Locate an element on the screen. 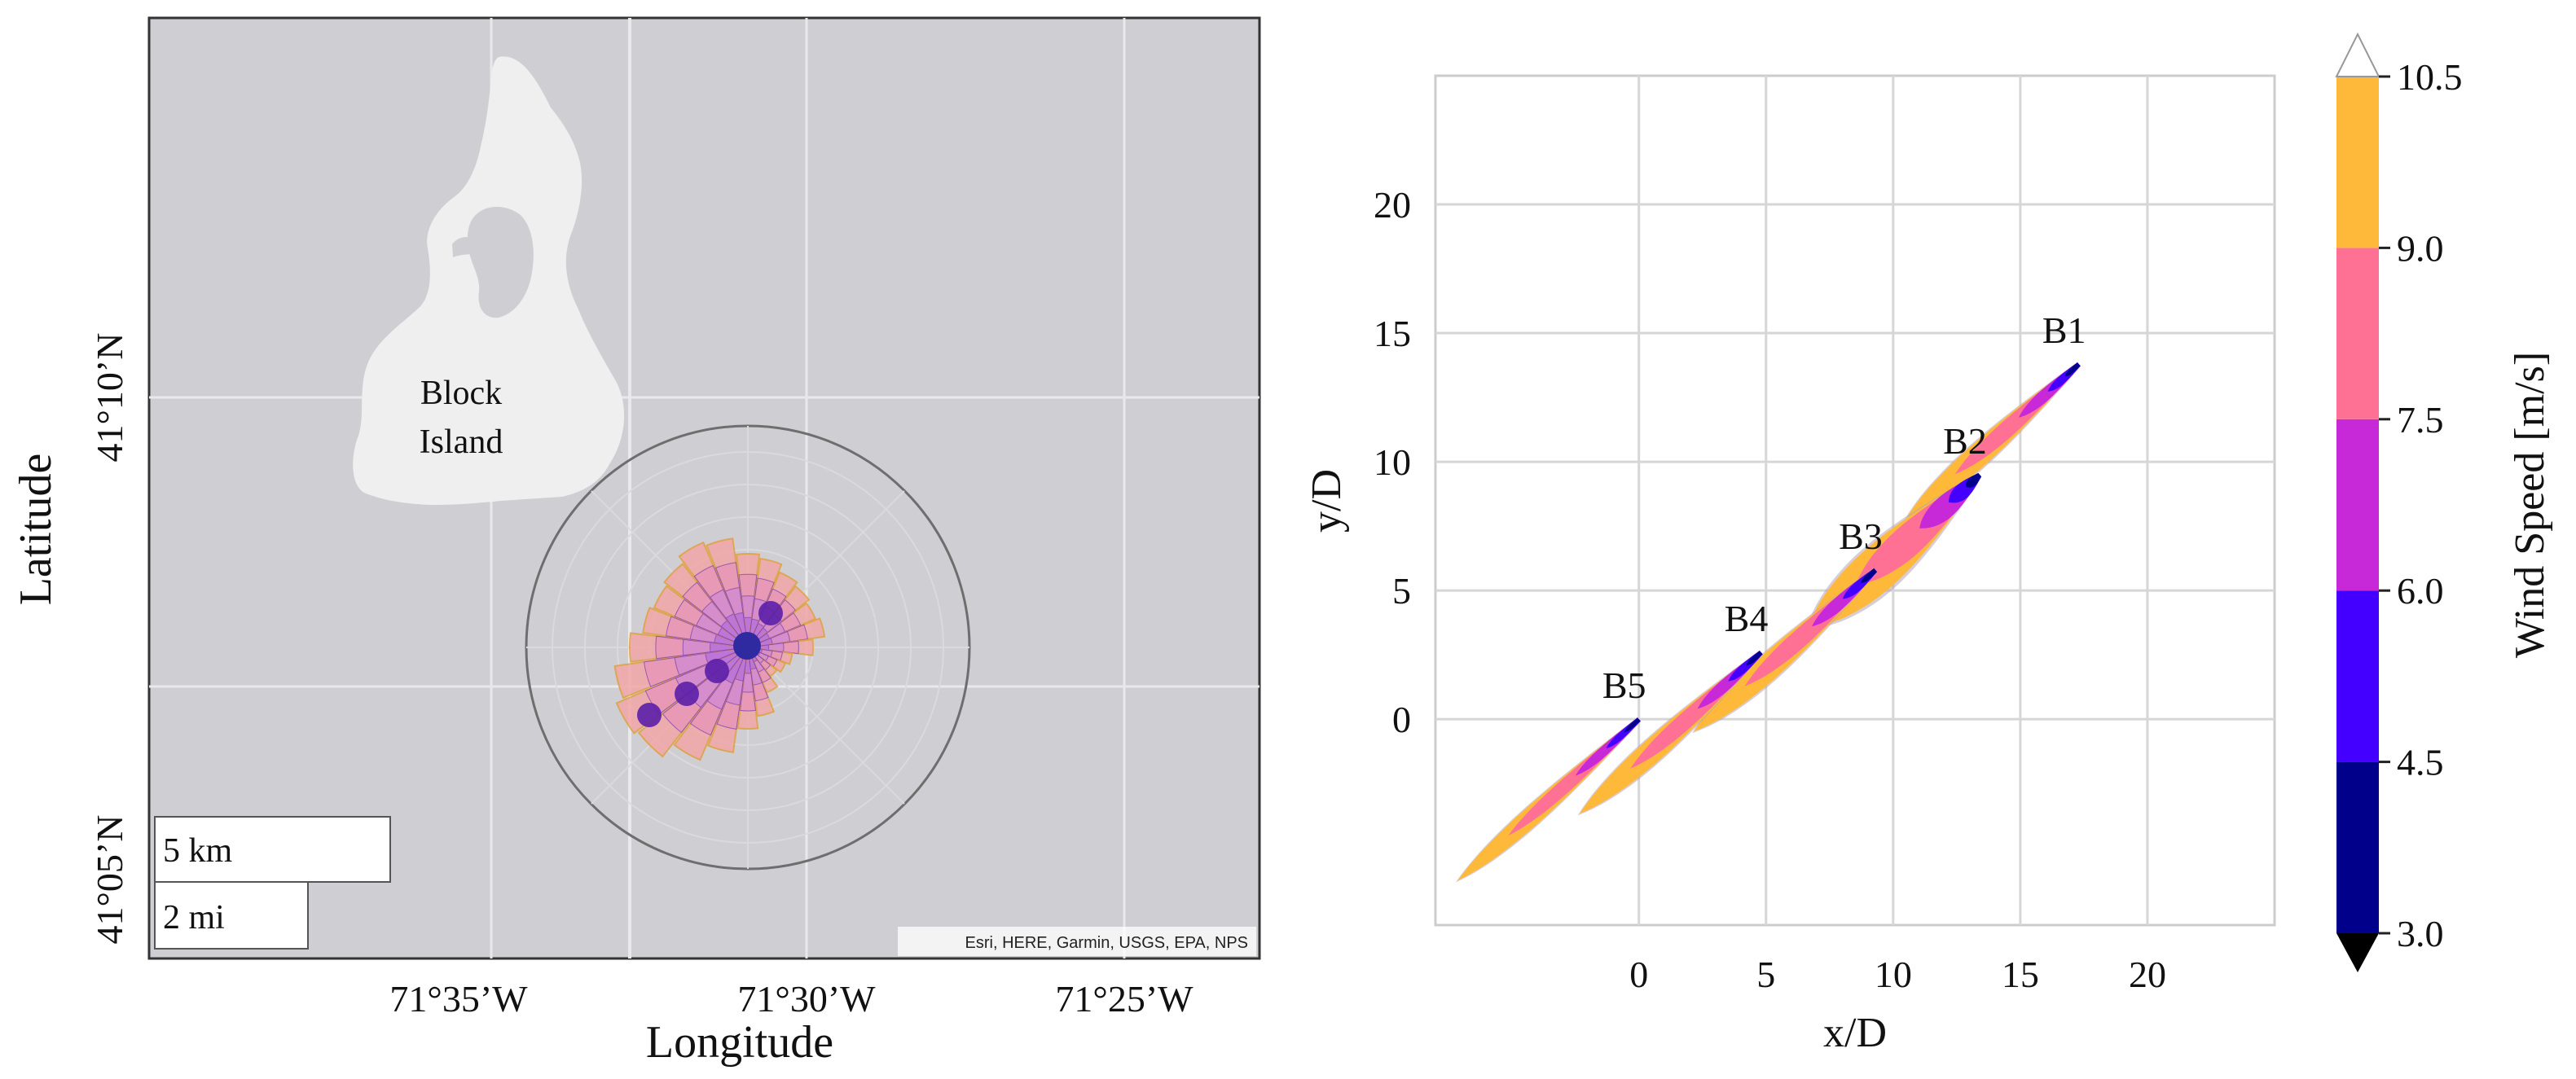 This screenshot has width=2576, height=1079. y-tick-label: 5 is located at coordinates (1401, 591).